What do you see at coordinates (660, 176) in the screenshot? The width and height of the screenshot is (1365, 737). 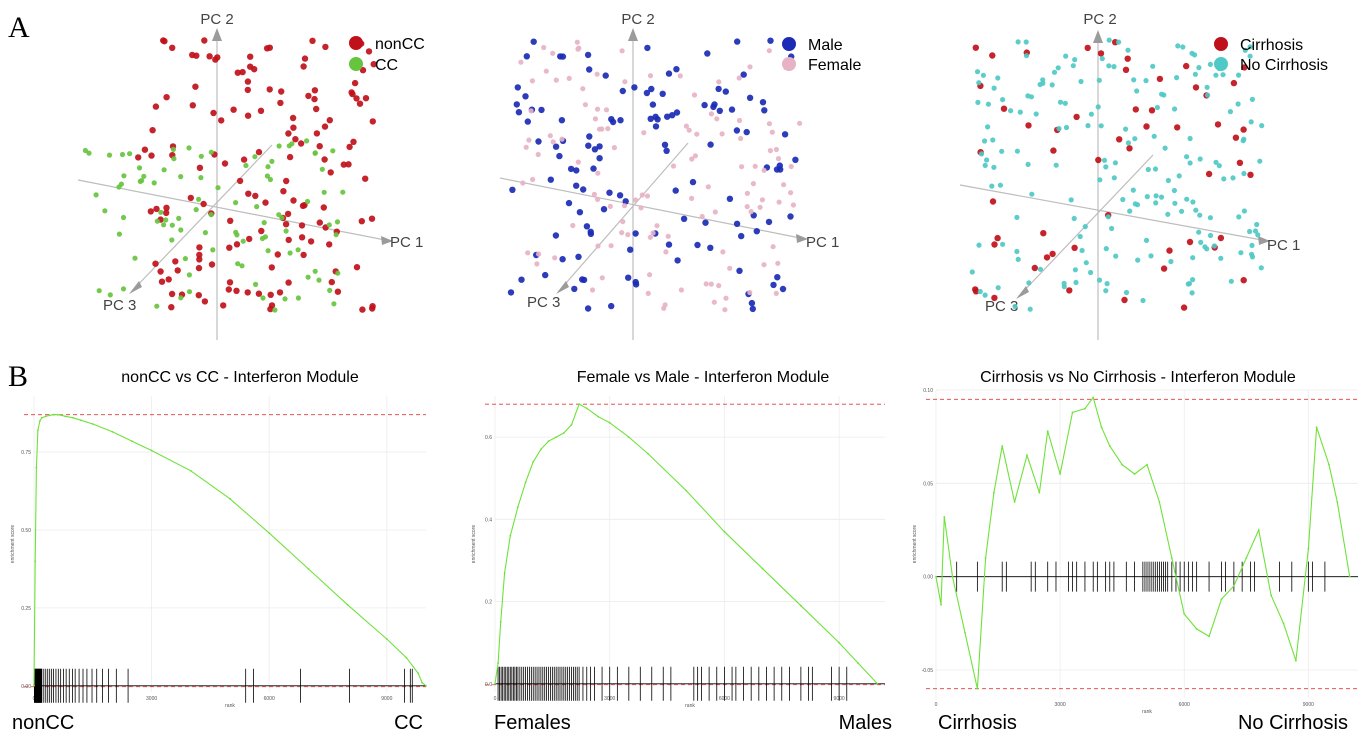 I see `series-female` at bounding box center [660, 176].